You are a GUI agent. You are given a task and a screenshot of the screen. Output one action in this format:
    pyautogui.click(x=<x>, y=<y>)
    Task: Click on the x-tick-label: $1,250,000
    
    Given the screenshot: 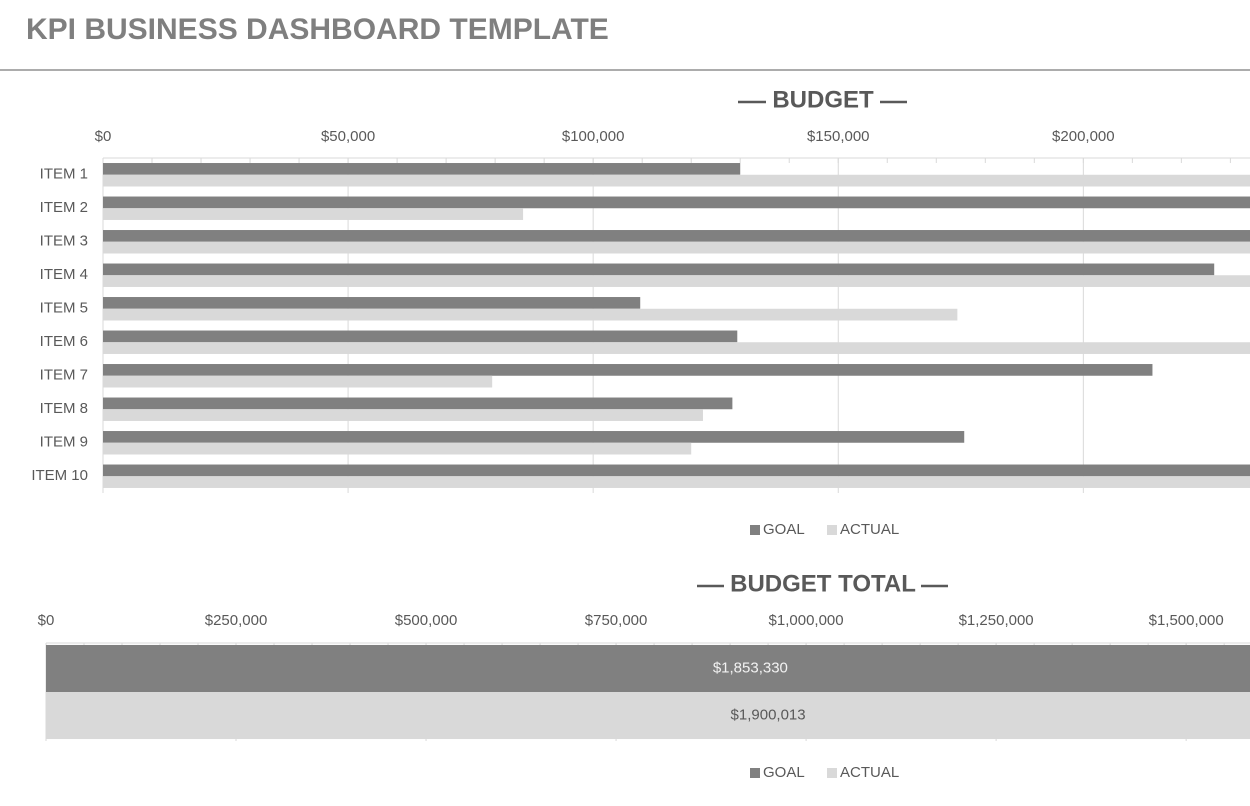 What is the action you would take?
    pyautogui.click(x=996, y=620)
    